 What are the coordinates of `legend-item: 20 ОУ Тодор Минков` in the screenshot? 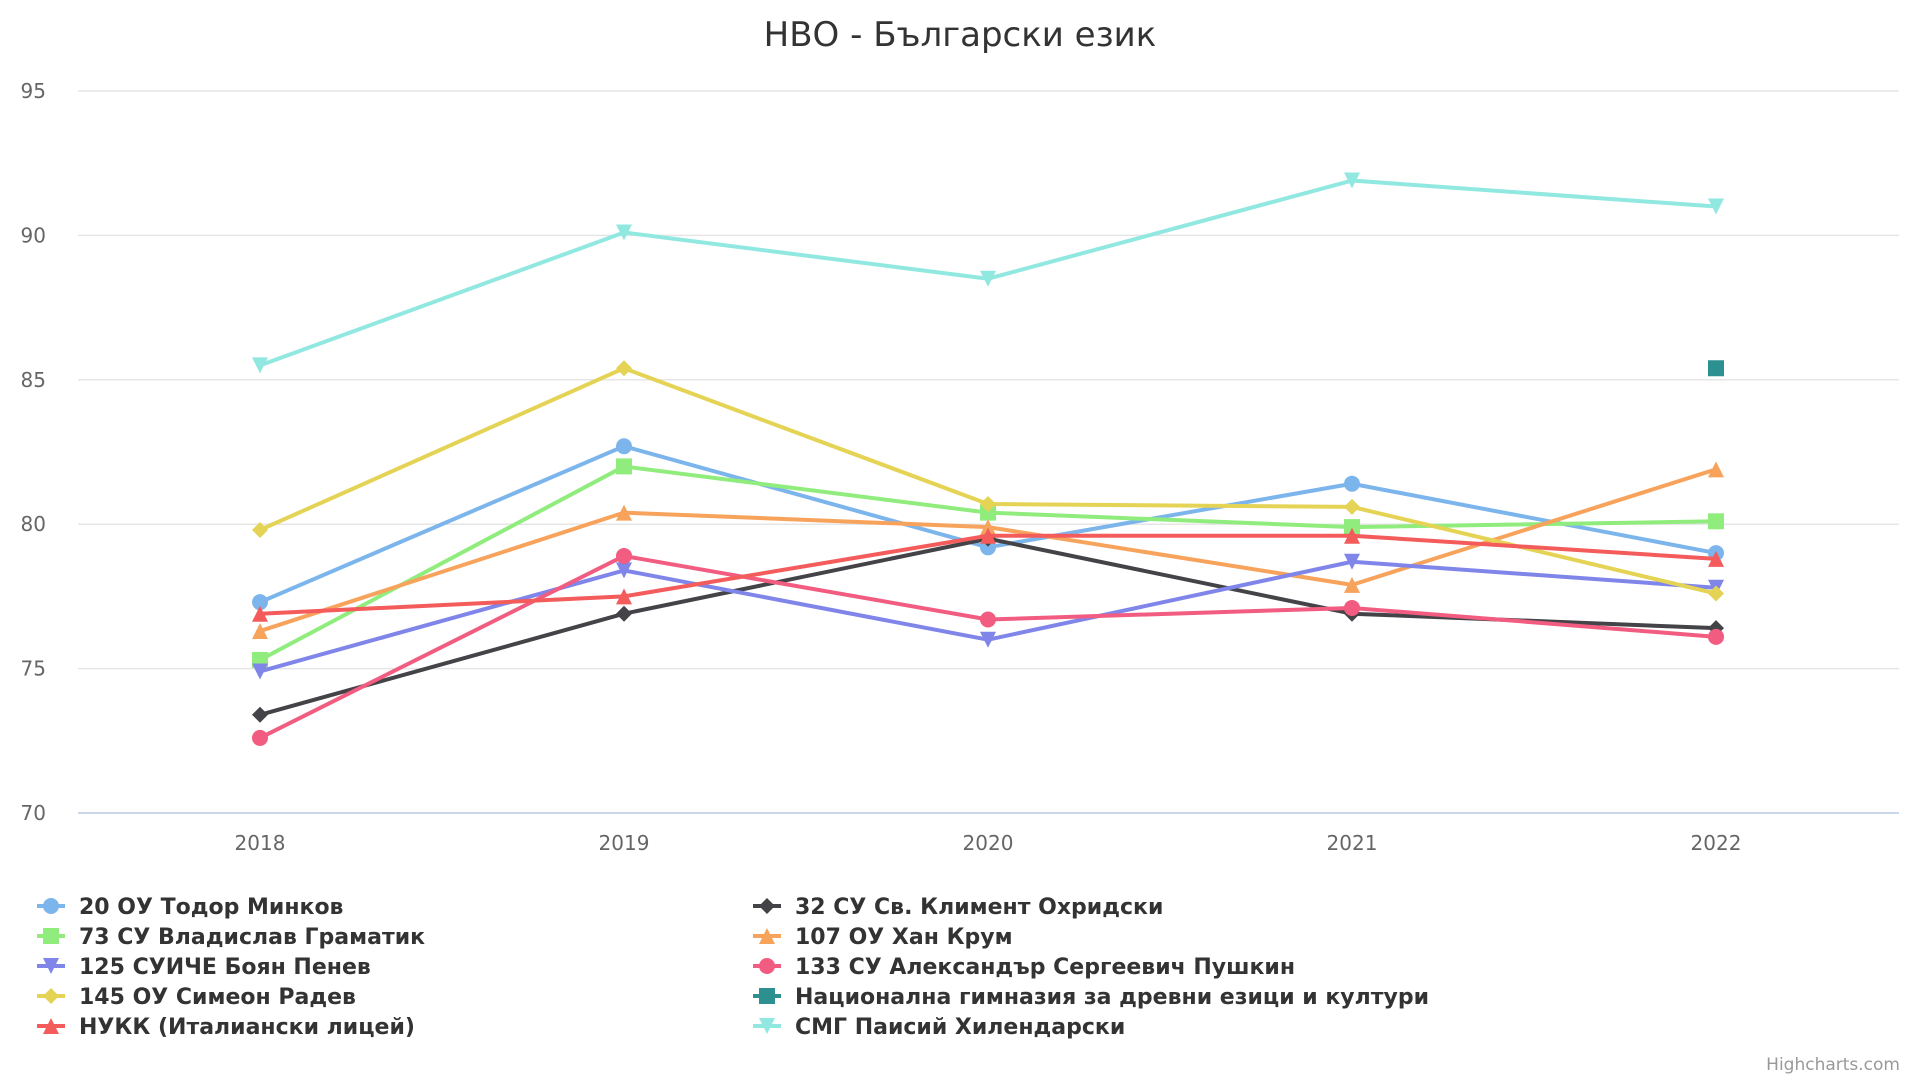 It's located at (190, 907).